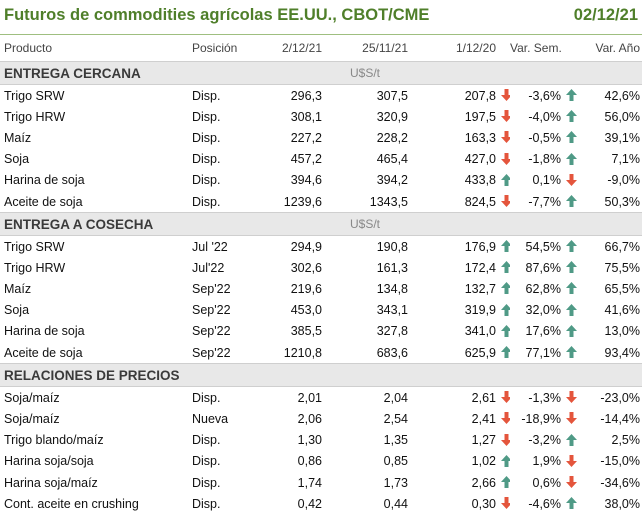  Describe the element at coordinates (395, 419) in the screenshot. I see `value-25-11-21: 2,54` at that location.